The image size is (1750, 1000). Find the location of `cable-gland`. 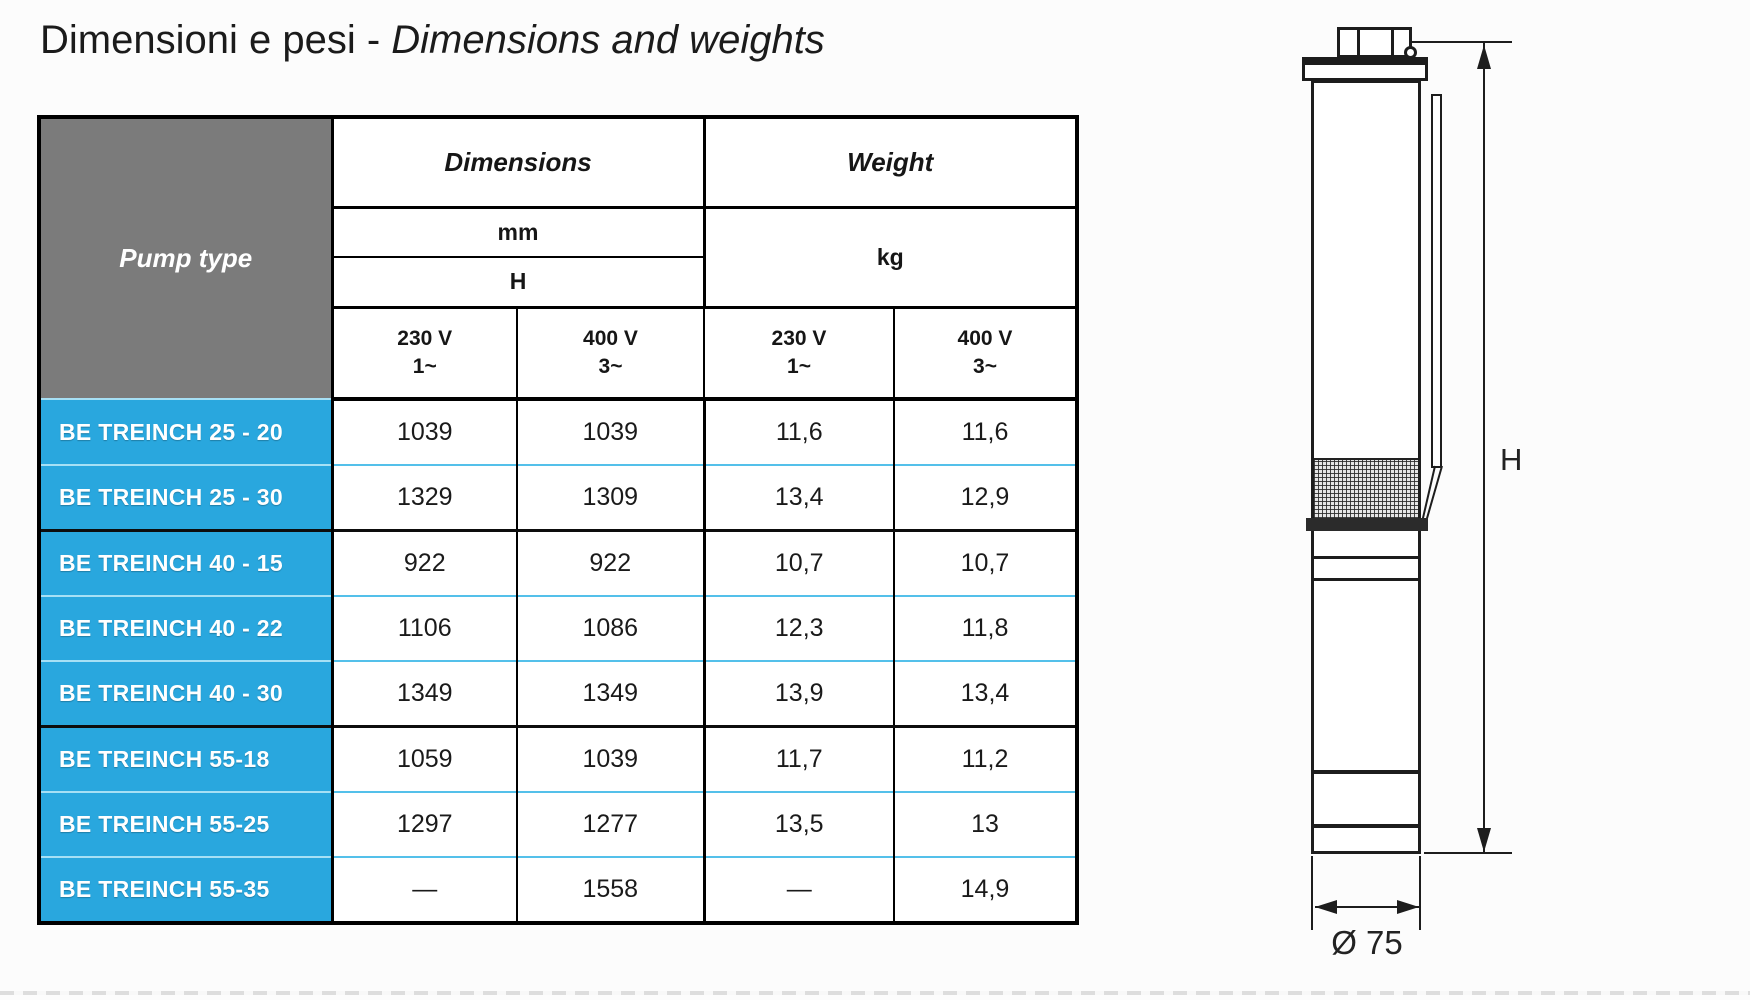

cable-gland is located at coordinates (1410, 52).